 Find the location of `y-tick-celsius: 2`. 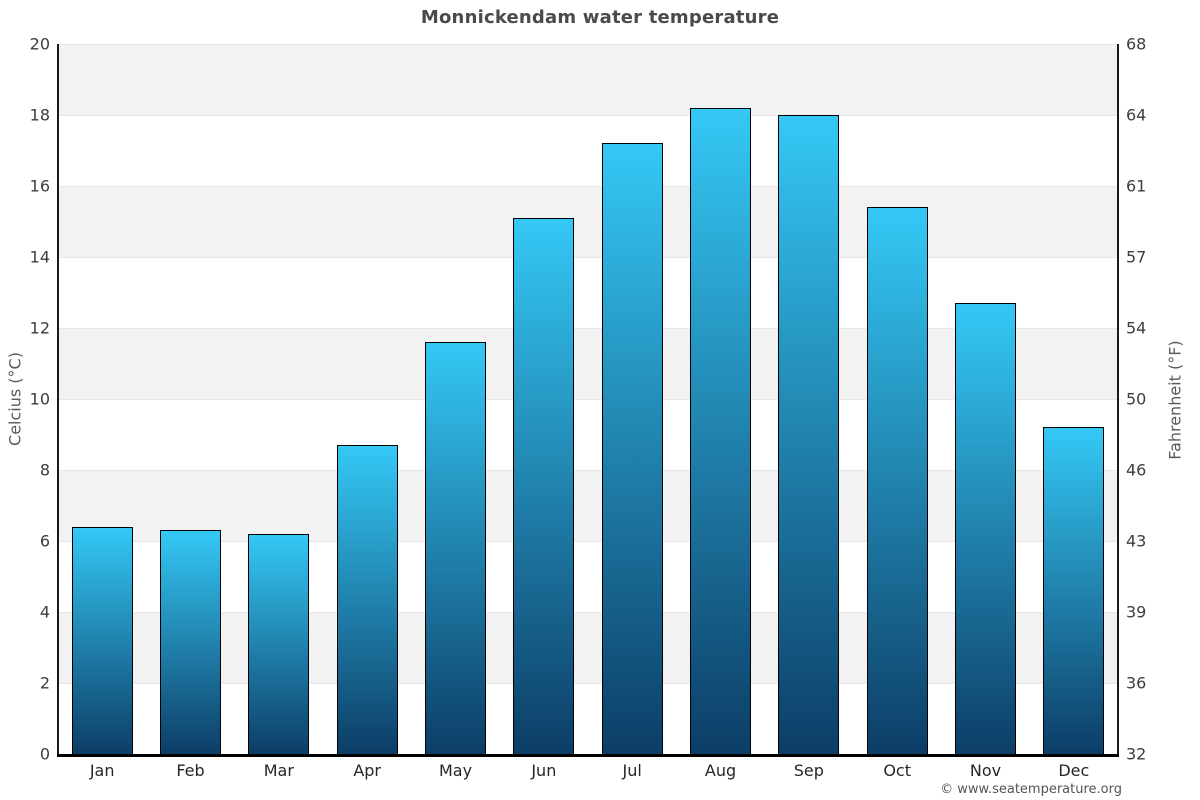

y-tick-celsius: 2 is located at coordinates (44, 683).